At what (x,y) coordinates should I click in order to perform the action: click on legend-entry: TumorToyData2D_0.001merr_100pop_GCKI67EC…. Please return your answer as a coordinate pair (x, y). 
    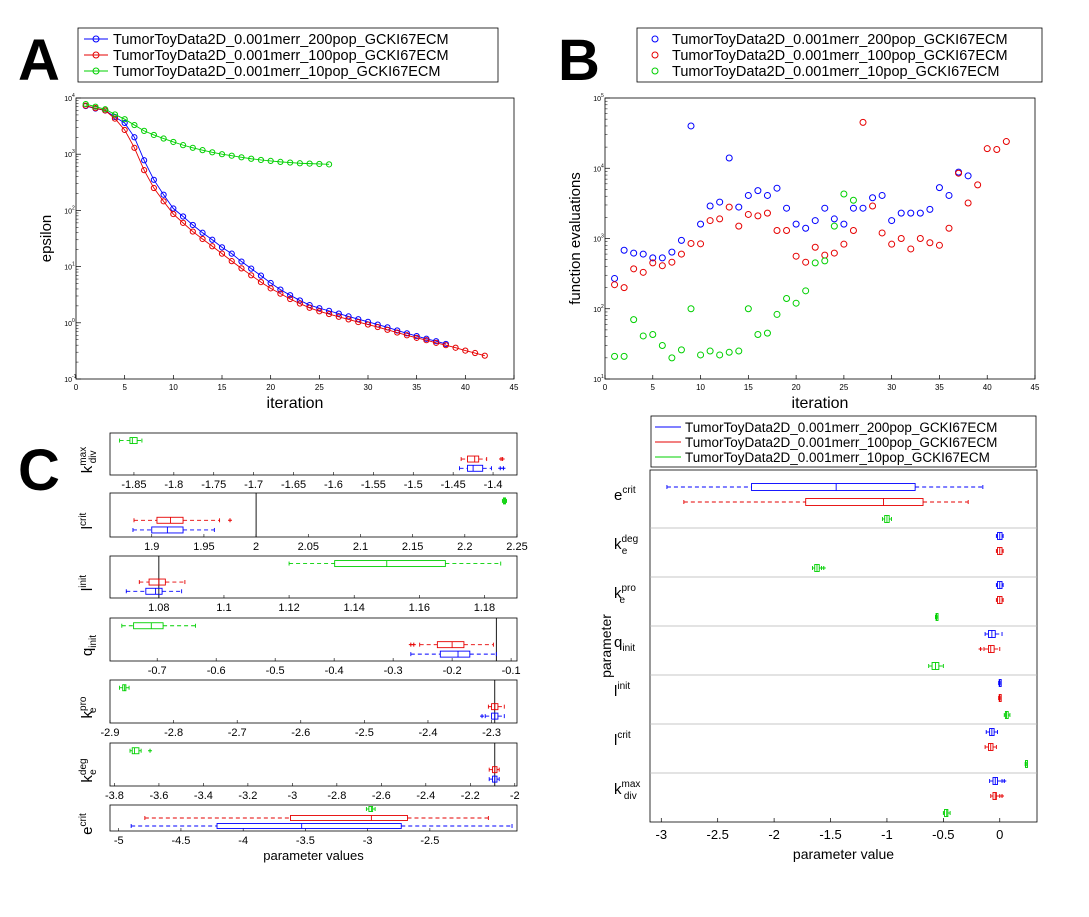
    Looking at the image, I should click on (840, 56).